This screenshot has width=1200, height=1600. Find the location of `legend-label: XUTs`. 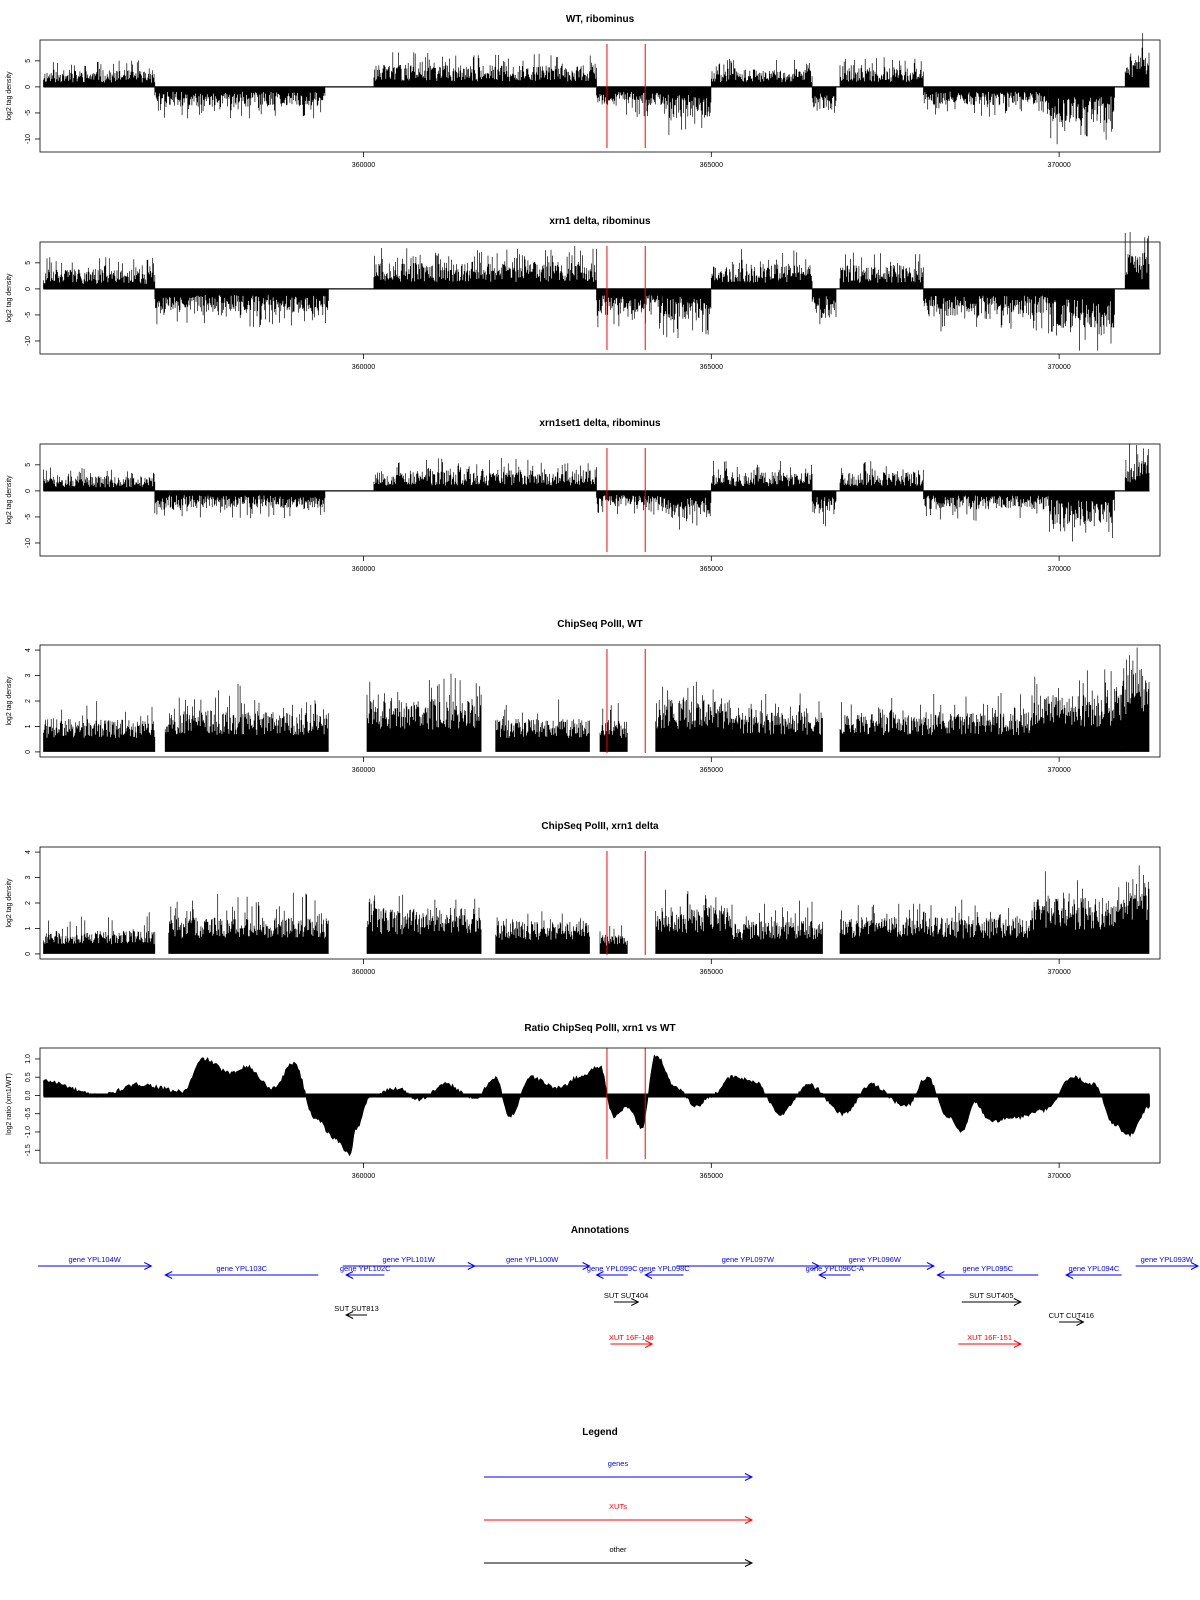

legend-label: XUTs is located at coordinates (618, 1506).